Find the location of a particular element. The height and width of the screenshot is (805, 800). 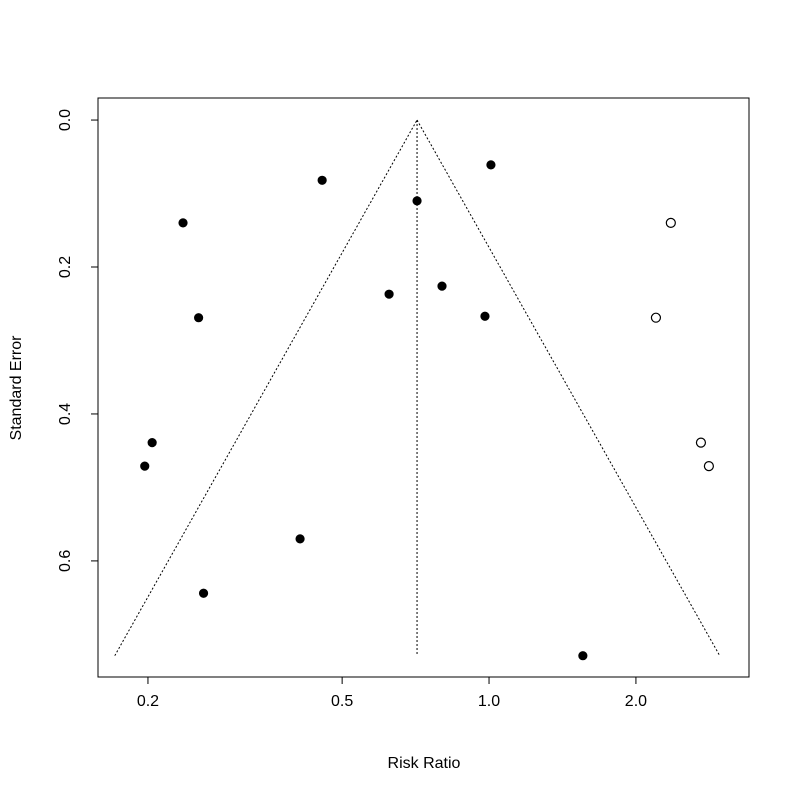

y-tick-label: 0.2 is located at coordinates (65, 267).